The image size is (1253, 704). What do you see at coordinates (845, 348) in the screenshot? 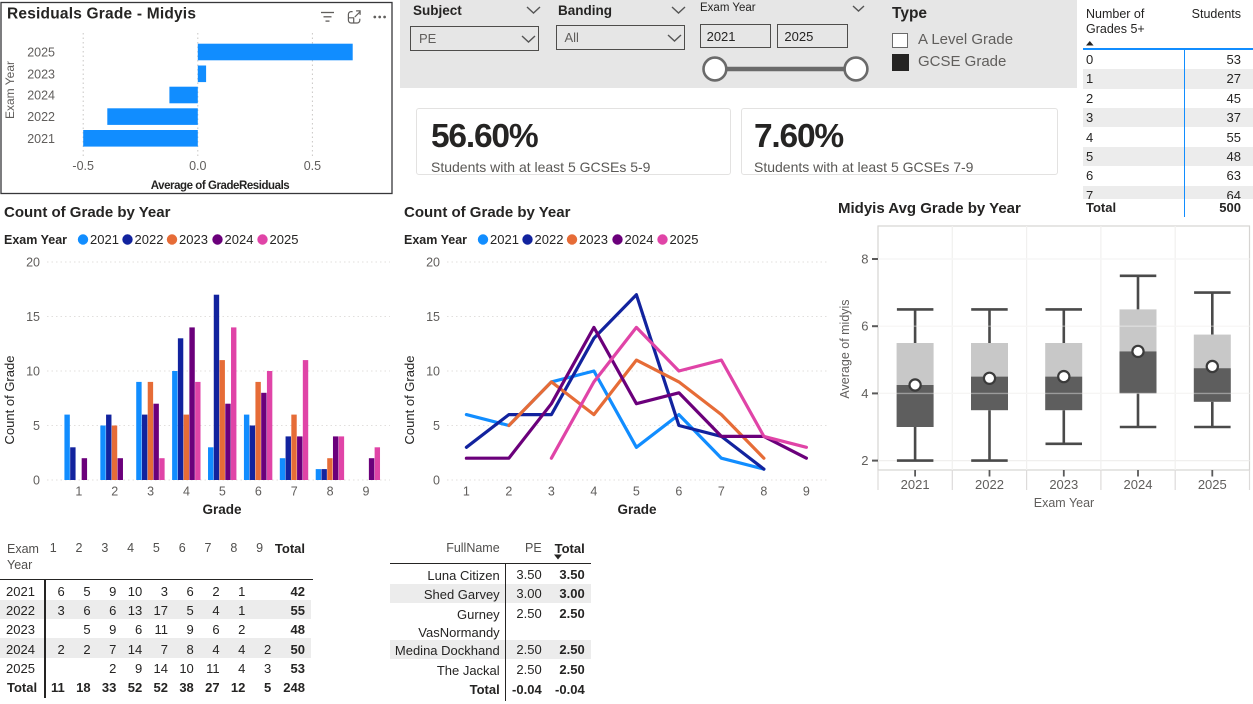
I see `svg-text: Average of midyis` at bounding box center [845, 348].